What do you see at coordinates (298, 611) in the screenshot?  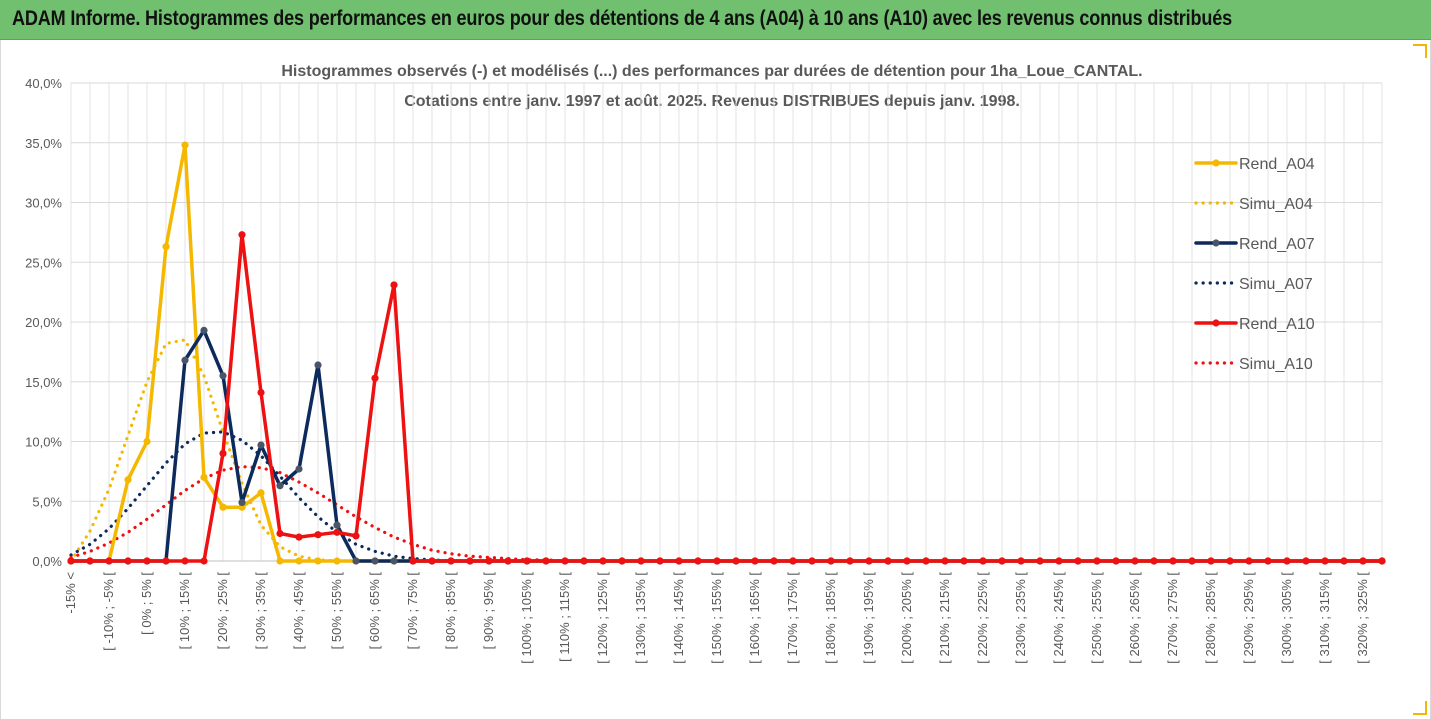 I see `x-tick-label: [ 40% ; 45% [` at bounding box center [298, 611].